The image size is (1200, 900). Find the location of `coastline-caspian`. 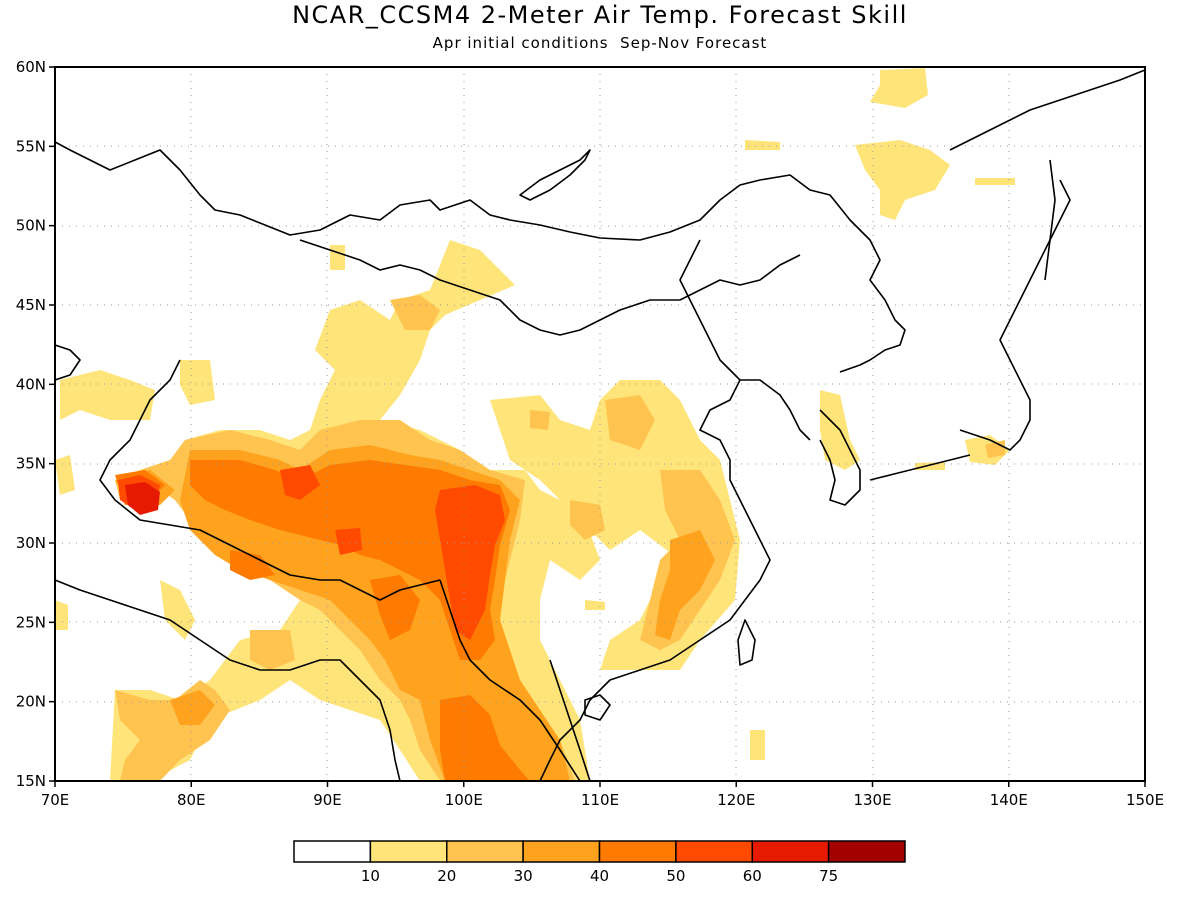

coastline-caspian is located at coordinates (68, 362).